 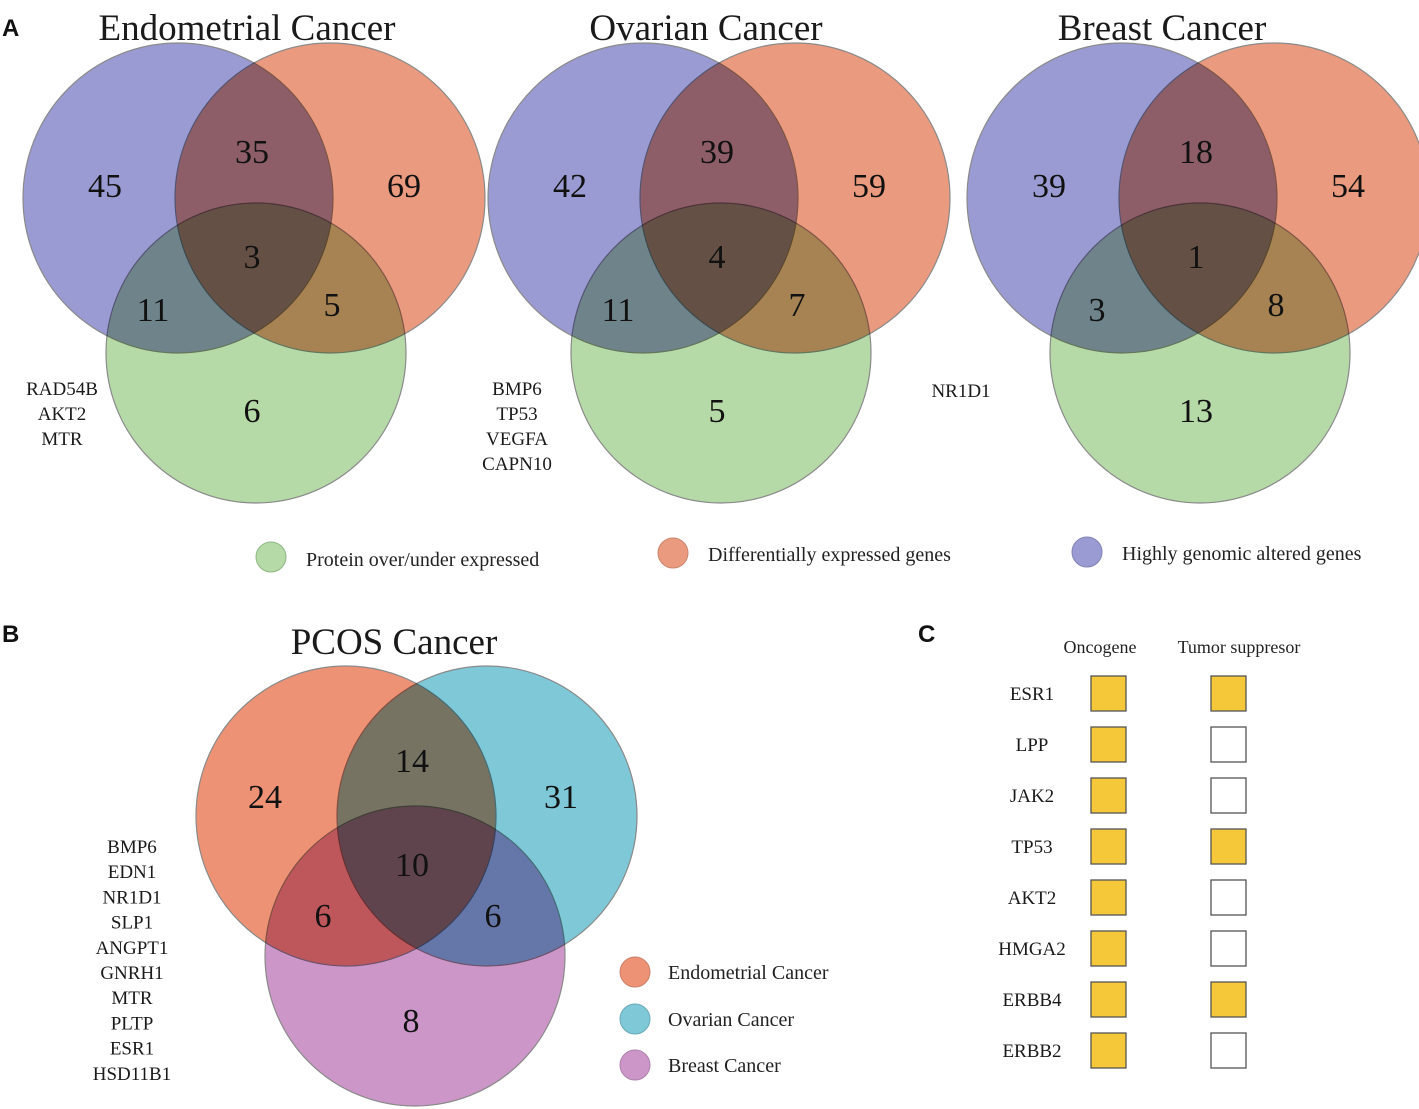 I want to click on legend-differential-label: Differentially expressed genes, so click(x=829, y=555).